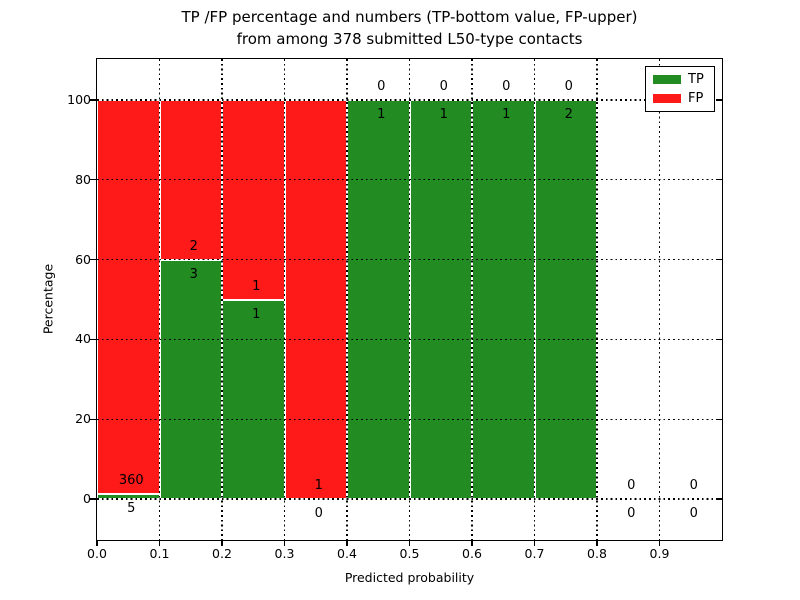 The image size is (800, 600). What do you see at coordinates (131, 480) in the screenshot?
I see `fp-count-label-0: 360` at bounding box center [131, 480].